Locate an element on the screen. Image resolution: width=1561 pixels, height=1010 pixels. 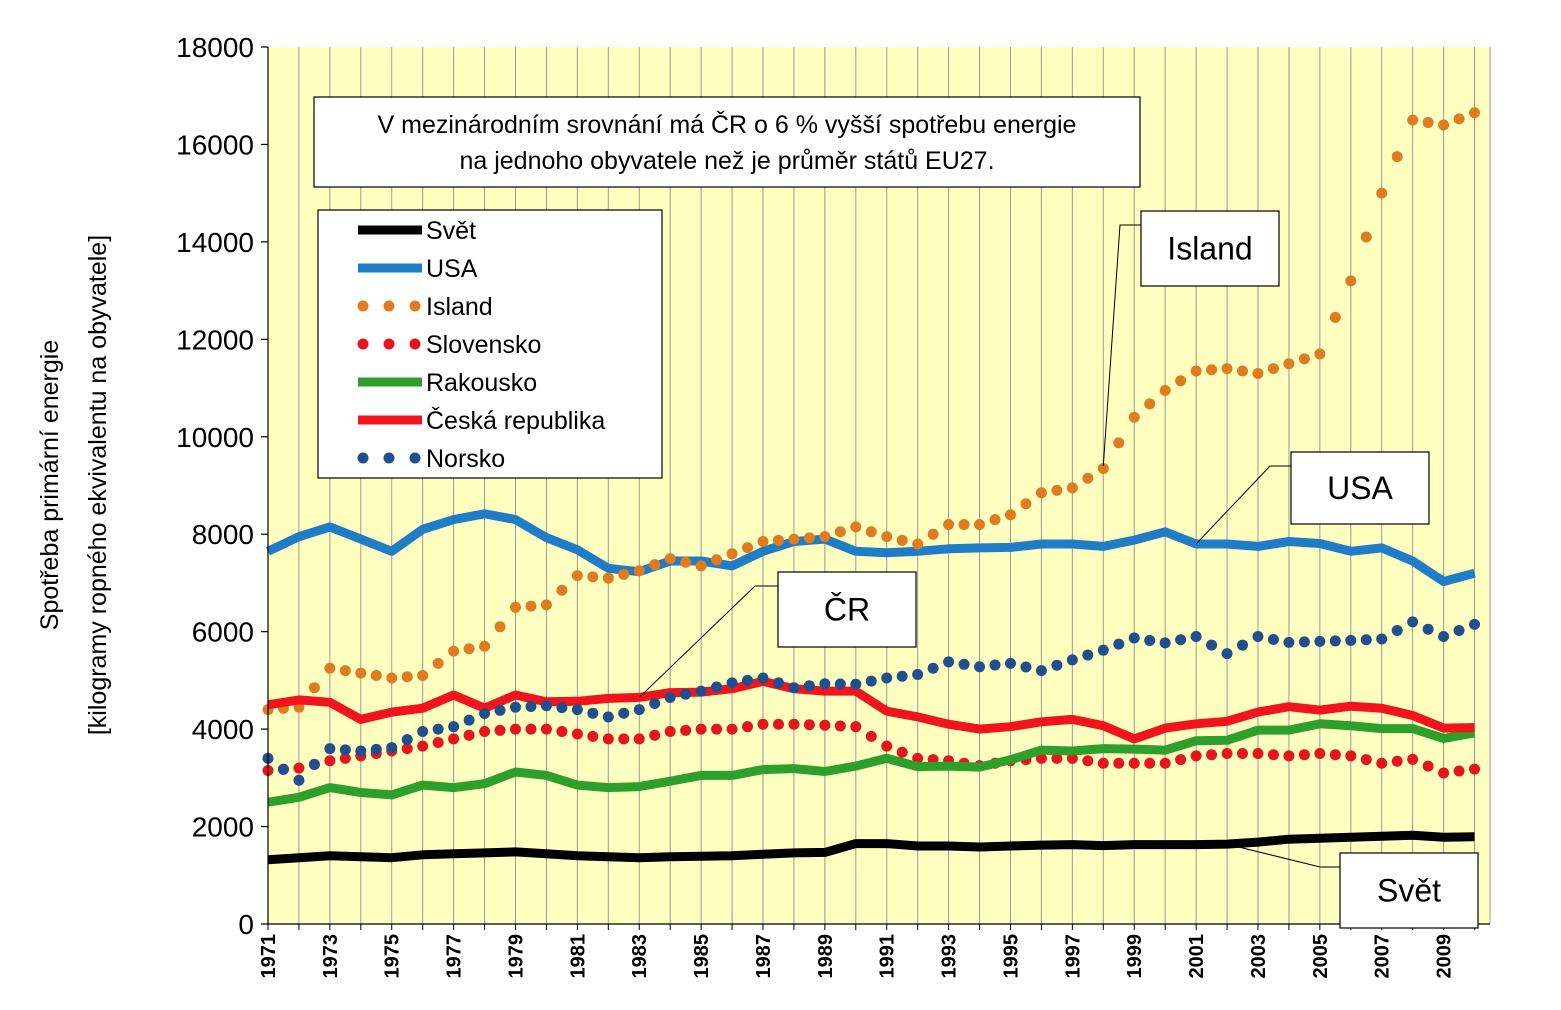
callout-island-label: Island is located at coordinates (1209, 249).